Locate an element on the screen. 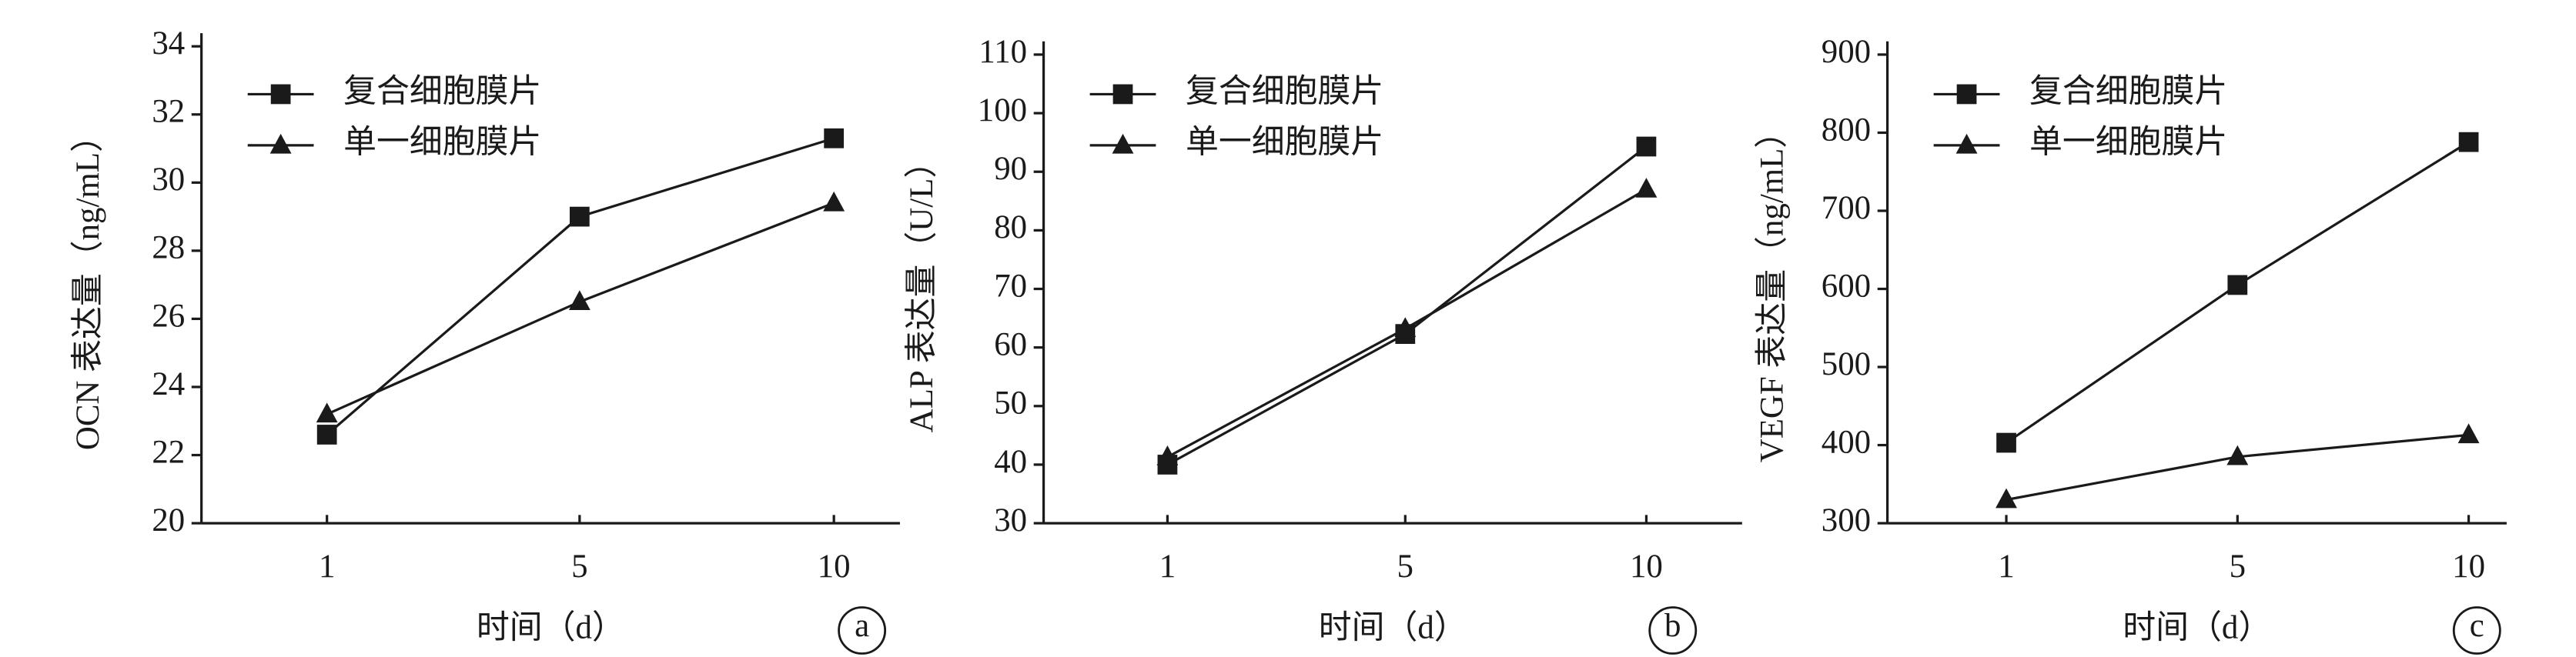 The height and width of the screenshot is (657, 2576). y-tick-label: 110 is located at coordinates (1003, 52).